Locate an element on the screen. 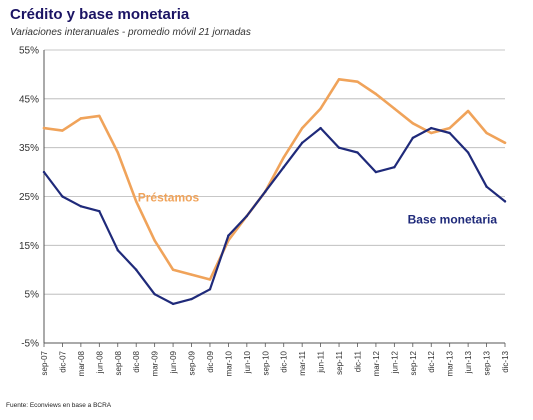 This screenshot has height=420, width=533. x-tick-label: jun-09 is located at coordinates (173, 362).